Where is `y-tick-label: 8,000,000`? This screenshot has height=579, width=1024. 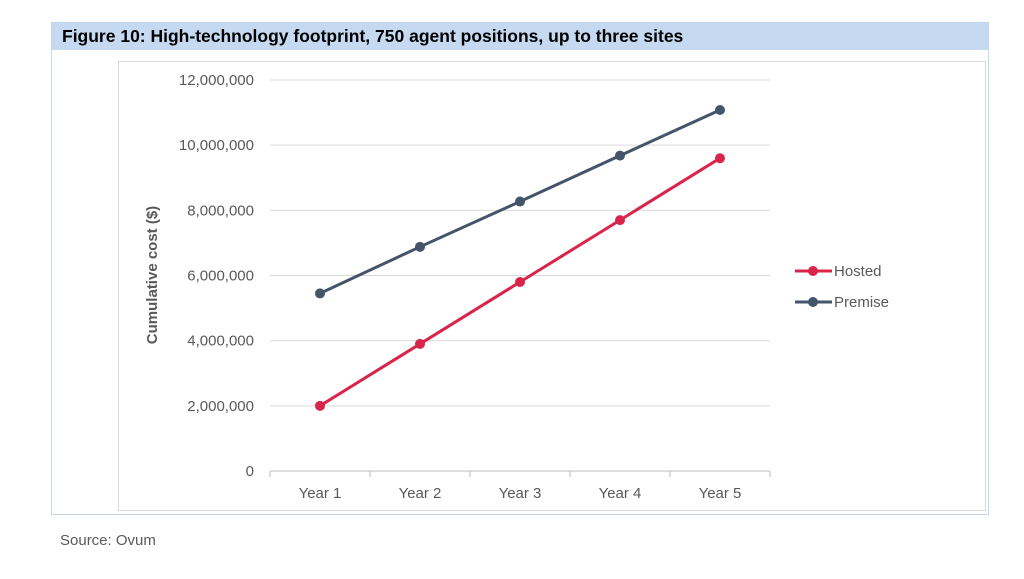
y-tick-label: 8,000,000 is located at coordinates (220, 210).